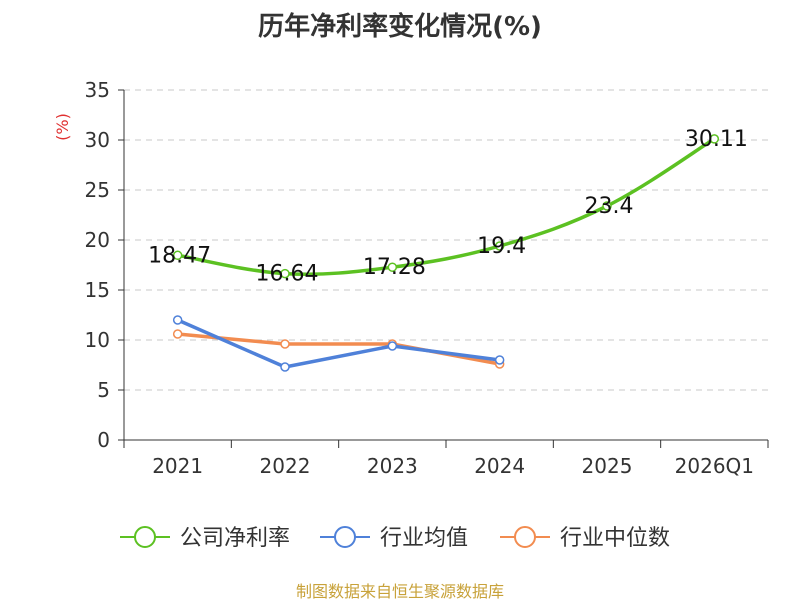 This screenshot has width=800, height=602. Describe the element at coordinates (424, 538) in the screenshot. I see `legend-label: 行业均值` at that location.